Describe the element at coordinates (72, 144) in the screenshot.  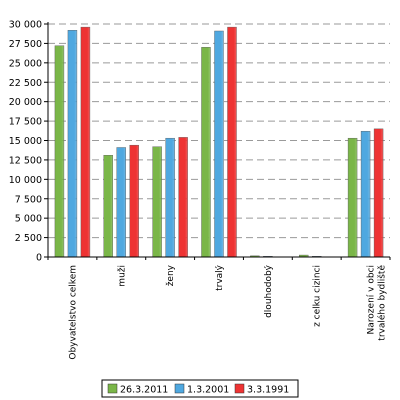
I see `bar-1.3.2001-0` at that location.